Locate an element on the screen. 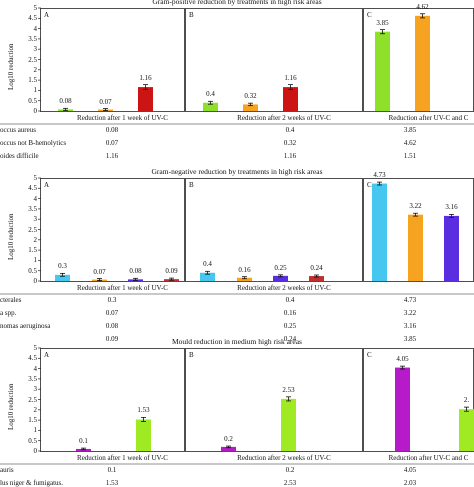  row-label: auris is located at coordinates (7, 470).